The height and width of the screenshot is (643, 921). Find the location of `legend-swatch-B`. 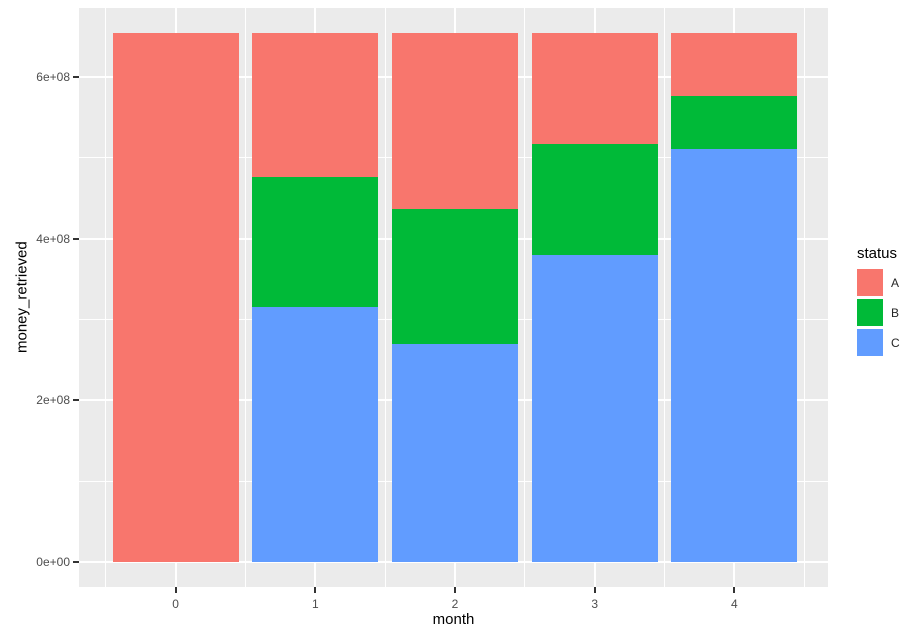

legend-swatch-B is located at coordinates (870, 312).